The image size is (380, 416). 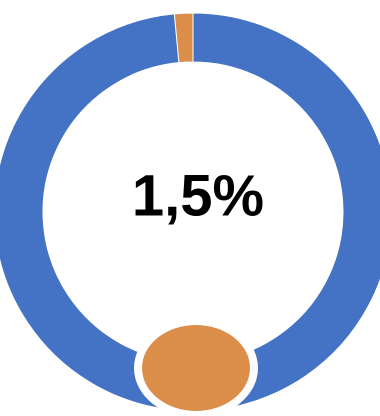 I want to click on bottom-marker-dot, so click(x=196, y=368).